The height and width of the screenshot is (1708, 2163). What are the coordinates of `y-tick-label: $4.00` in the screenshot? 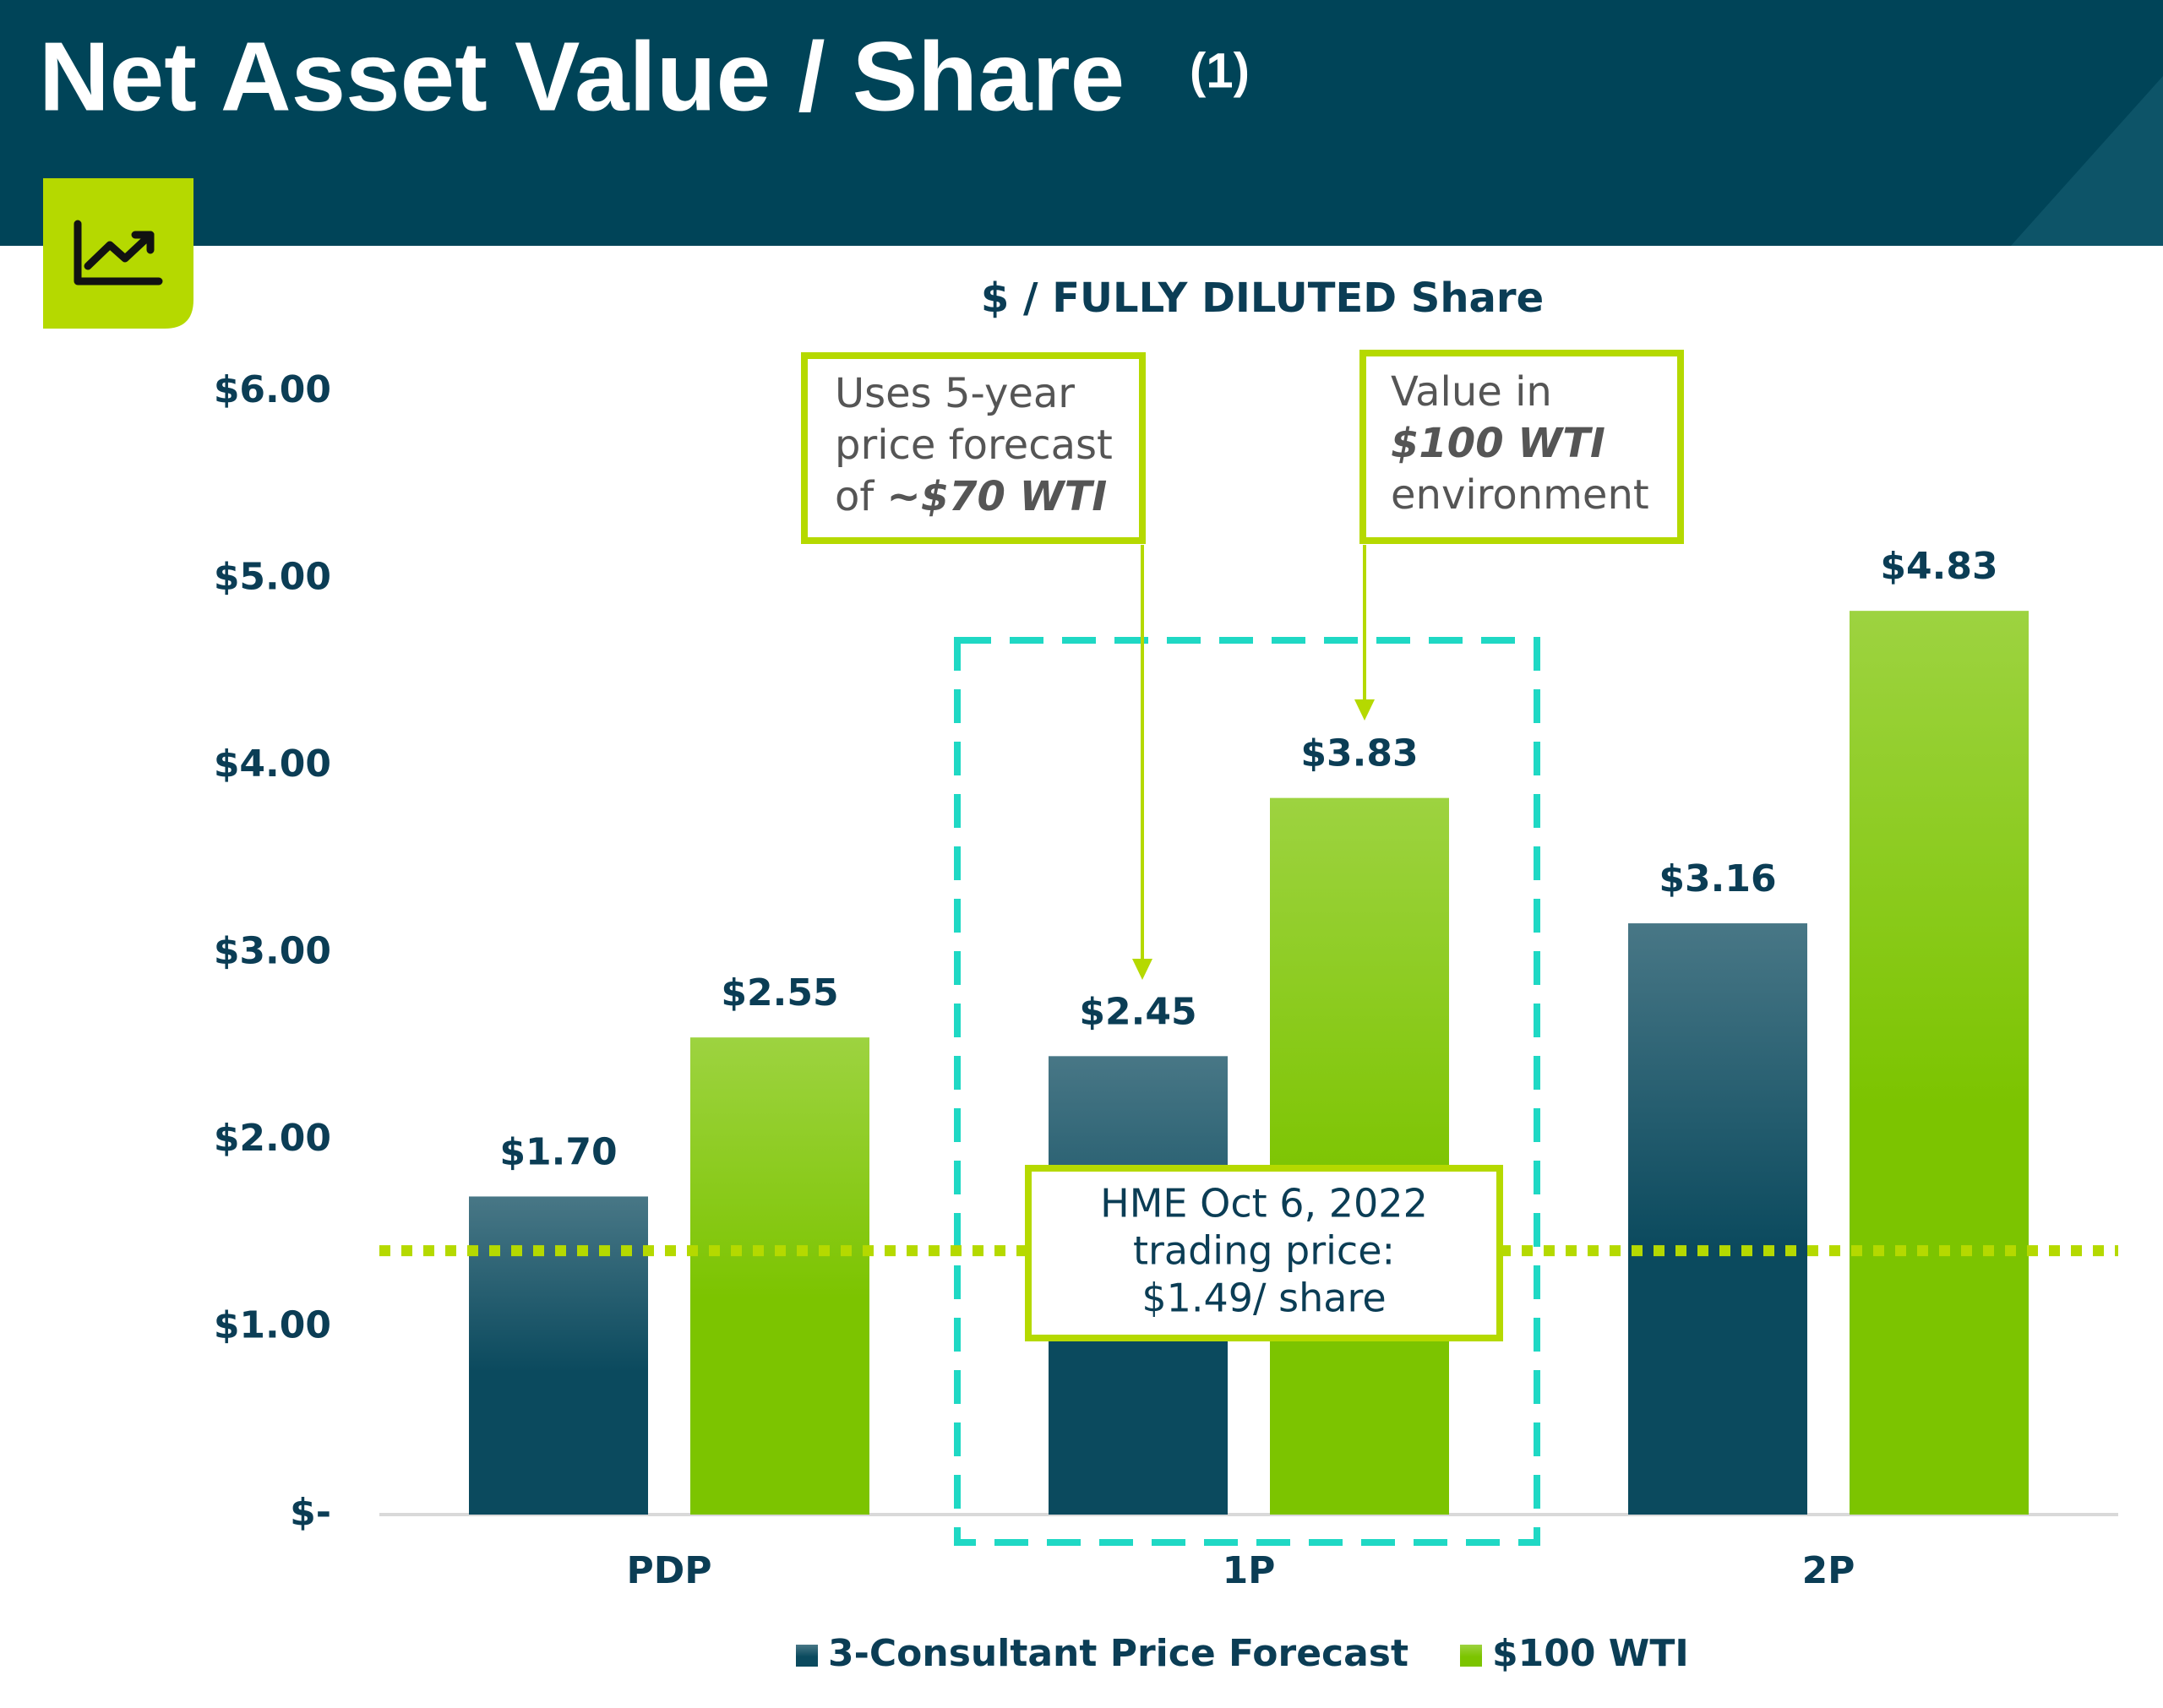 It's located at (272, 764).